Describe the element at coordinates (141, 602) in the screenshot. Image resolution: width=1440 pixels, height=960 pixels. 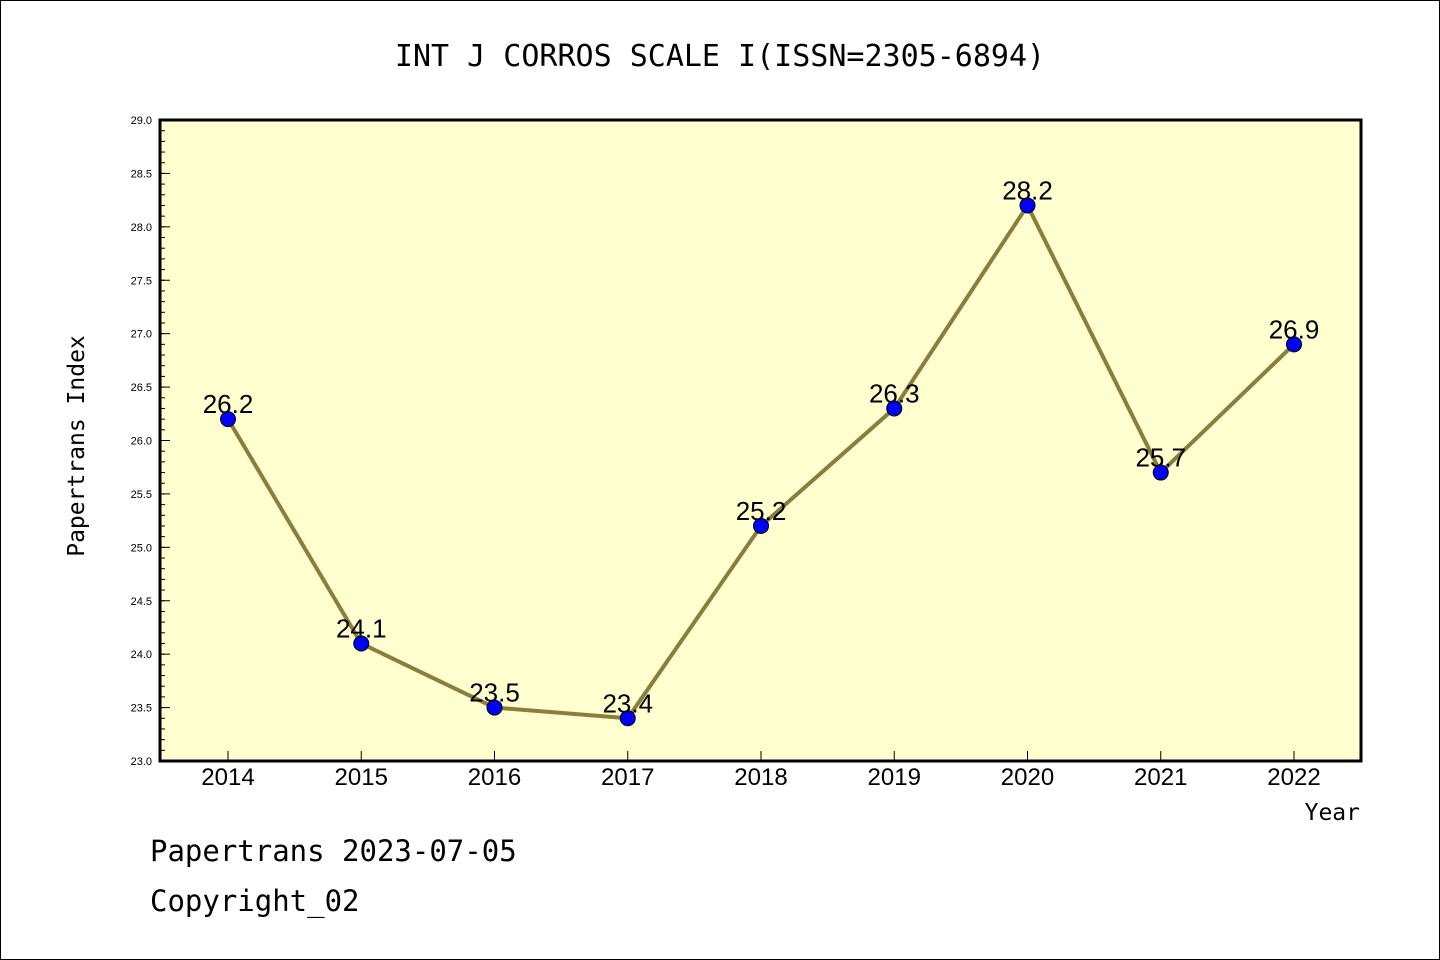
I see `y-tick-label: 24.5` at that location.